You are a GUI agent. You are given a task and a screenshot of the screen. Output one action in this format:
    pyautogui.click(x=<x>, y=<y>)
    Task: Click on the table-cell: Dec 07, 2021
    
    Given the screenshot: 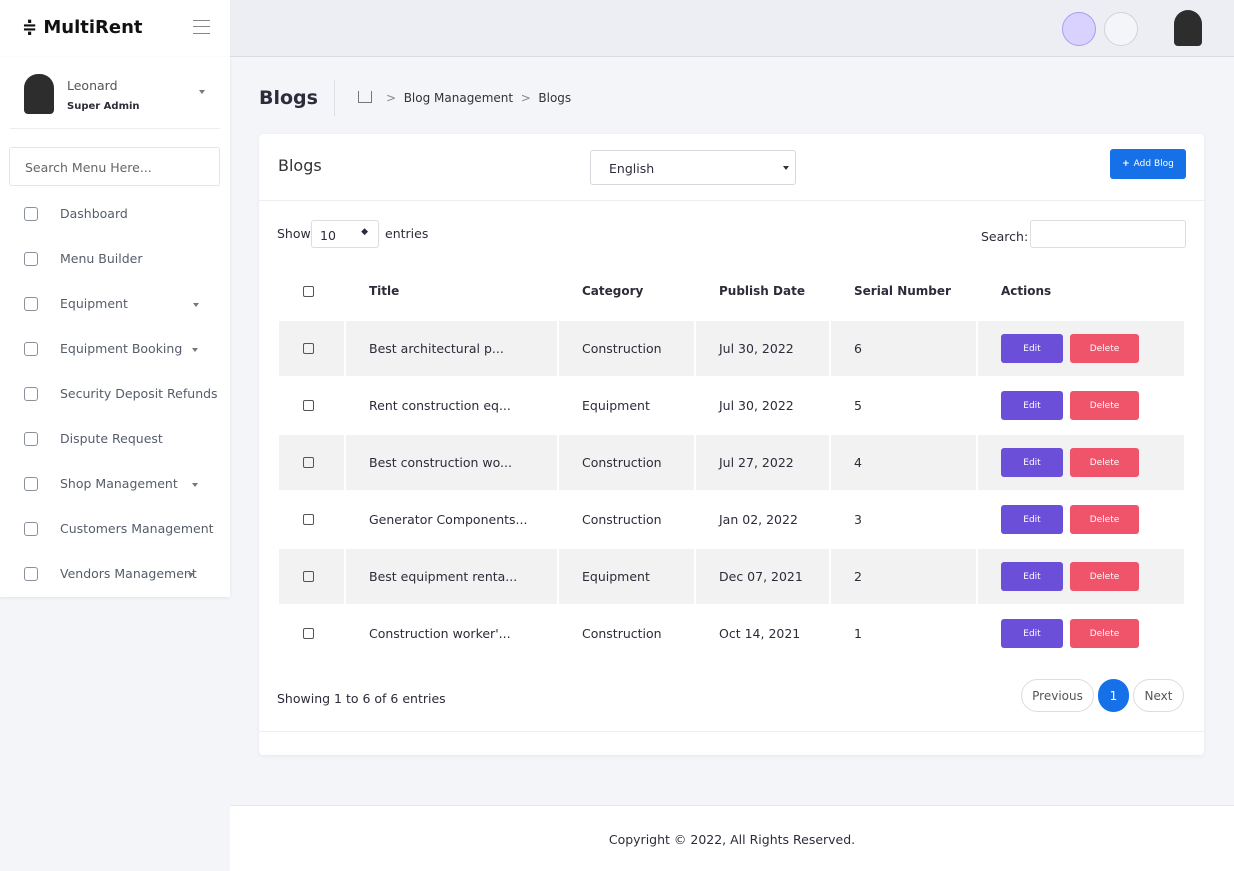 What is the action you would take?
    pyautogui.click(x=762, y=576)
    